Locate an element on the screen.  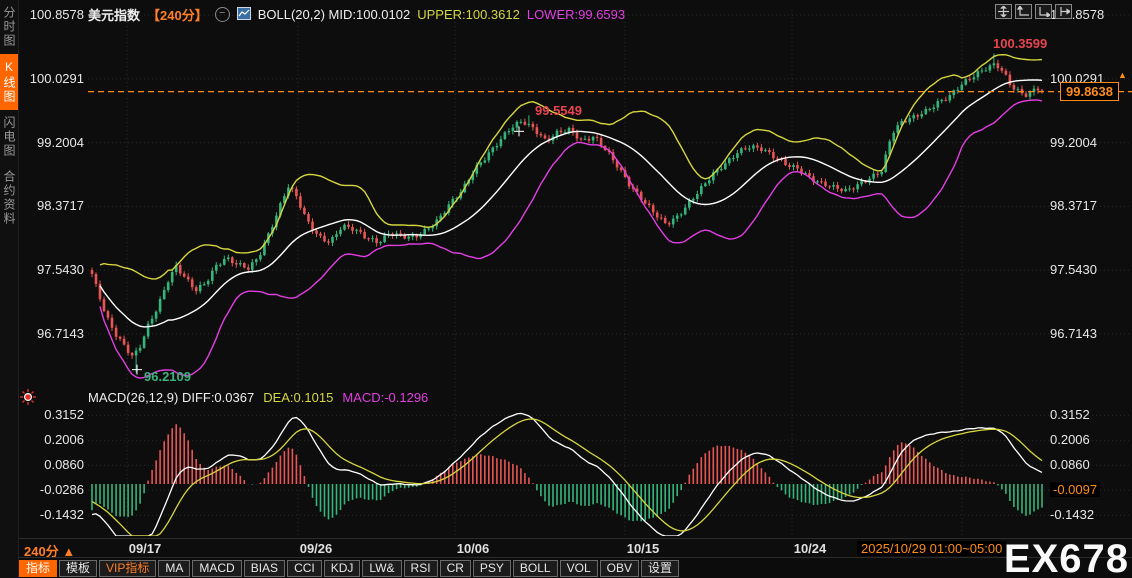
price-axis-label-right: 96.7143 is located at coordinates (1073, 333).